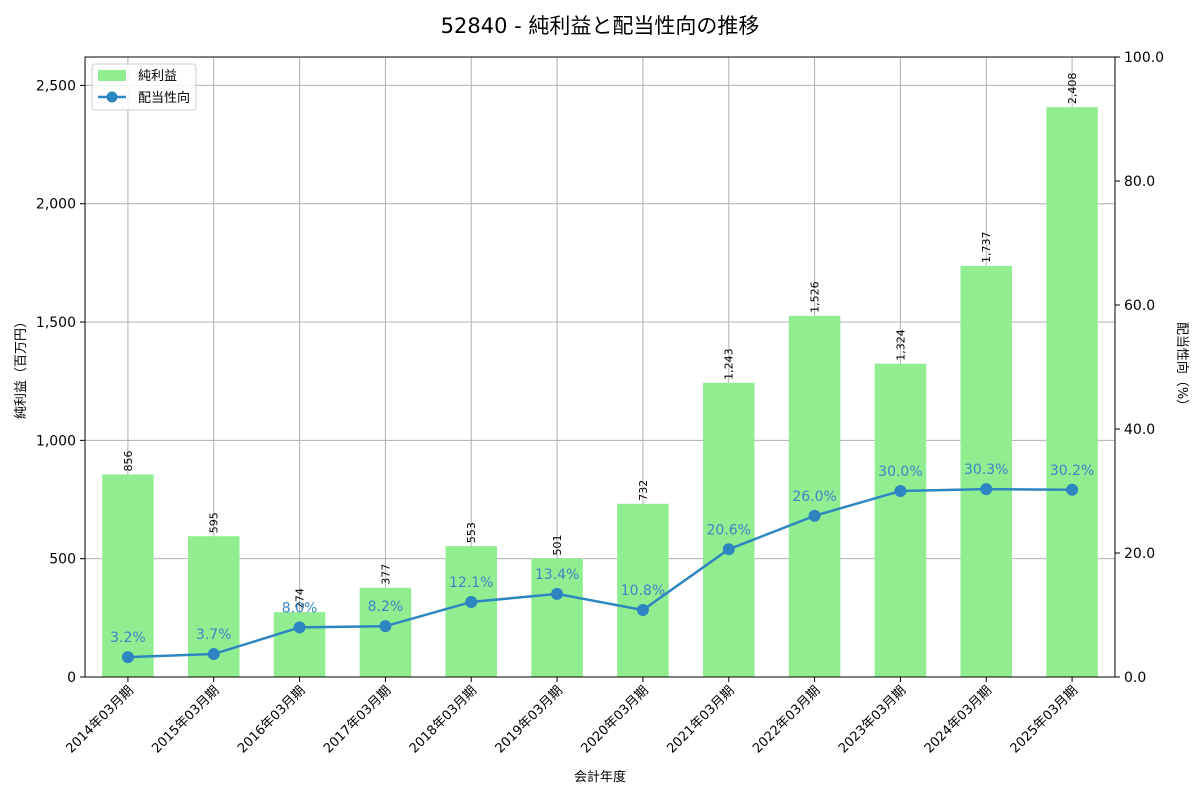  I want to click on x-tick-label: 2017年03月期, so click(357, 719).